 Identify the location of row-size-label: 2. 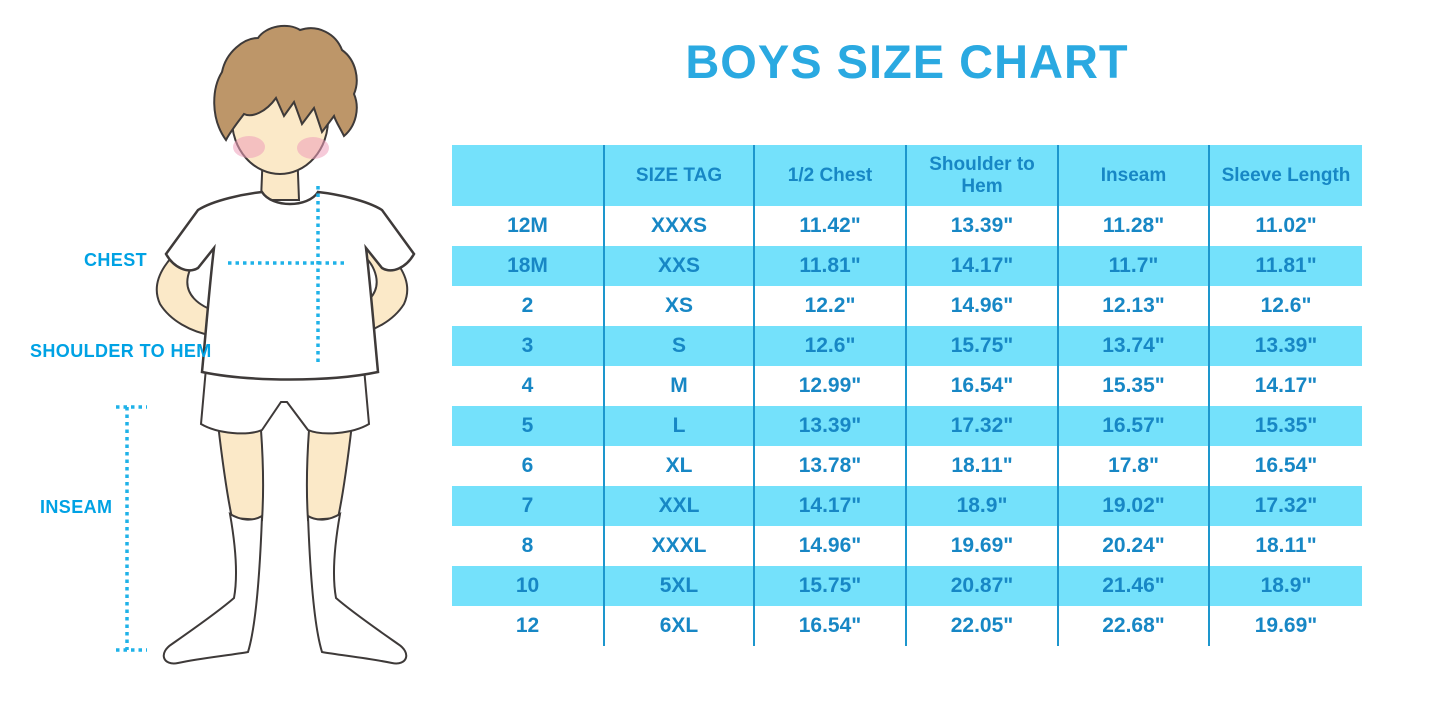
(527, 306).